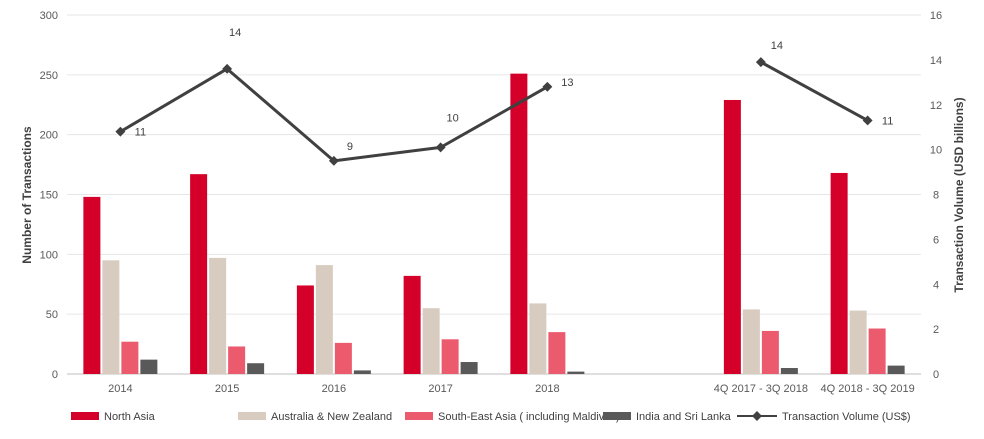  Describe the element at coordinates (49, 136) in the screenshot. I see `y-tick-label: 200` at that location.